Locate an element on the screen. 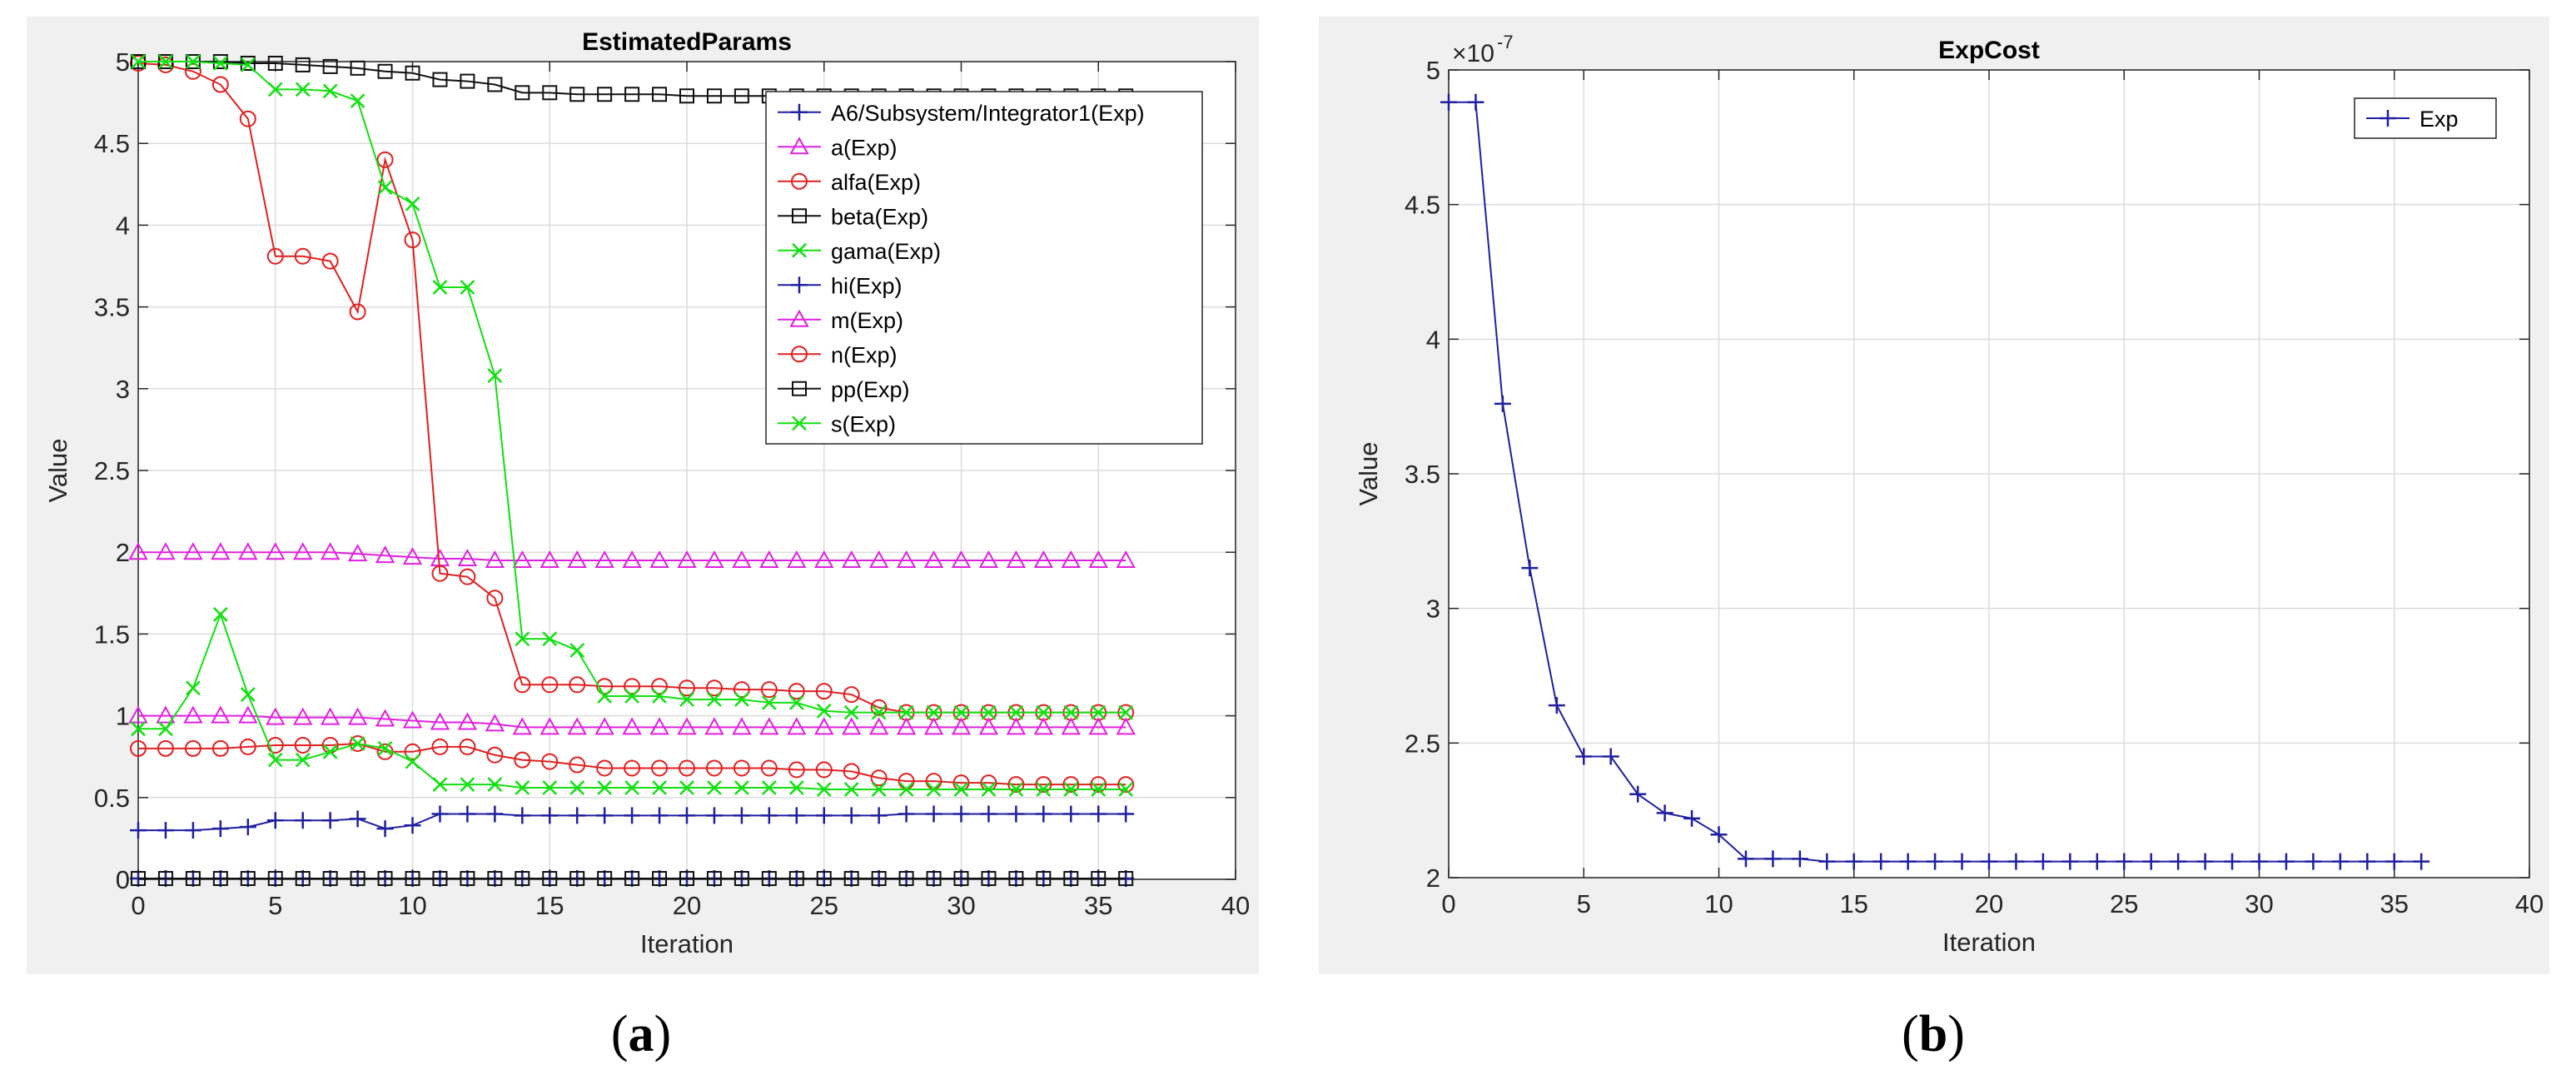  x-tick-label: 10 is located at coordinates (412, 905).